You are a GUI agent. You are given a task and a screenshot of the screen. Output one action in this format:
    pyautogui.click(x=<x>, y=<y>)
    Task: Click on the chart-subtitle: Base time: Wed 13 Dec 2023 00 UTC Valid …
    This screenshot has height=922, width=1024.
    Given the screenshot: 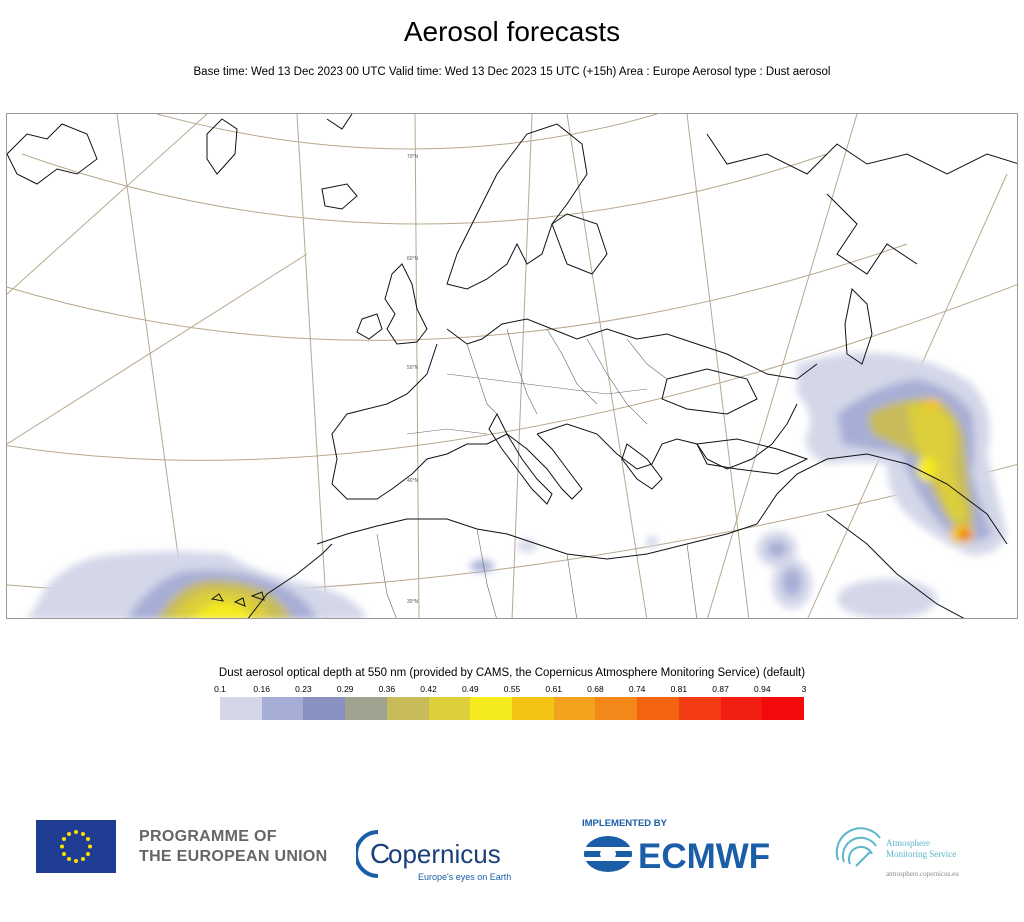 What is the action you would take?
    pyautogui.click(x=512, y=72)
    